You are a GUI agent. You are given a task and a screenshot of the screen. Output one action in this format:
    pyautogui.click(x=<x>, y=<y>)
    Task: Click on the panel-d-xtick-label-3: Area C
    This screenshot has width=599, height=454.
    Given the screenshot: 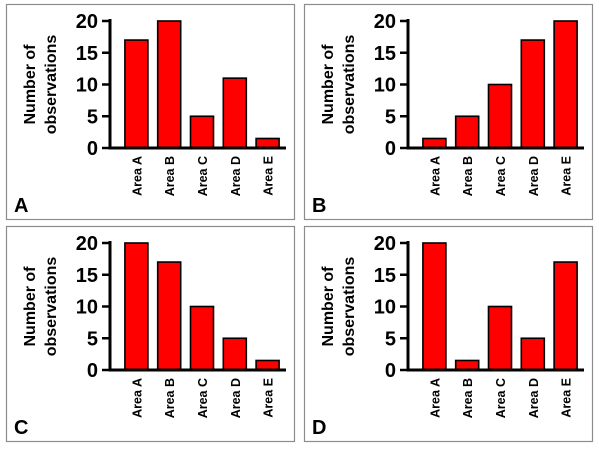 What is the action you would take?
    pyautogui.click(x=501, y=398)
    